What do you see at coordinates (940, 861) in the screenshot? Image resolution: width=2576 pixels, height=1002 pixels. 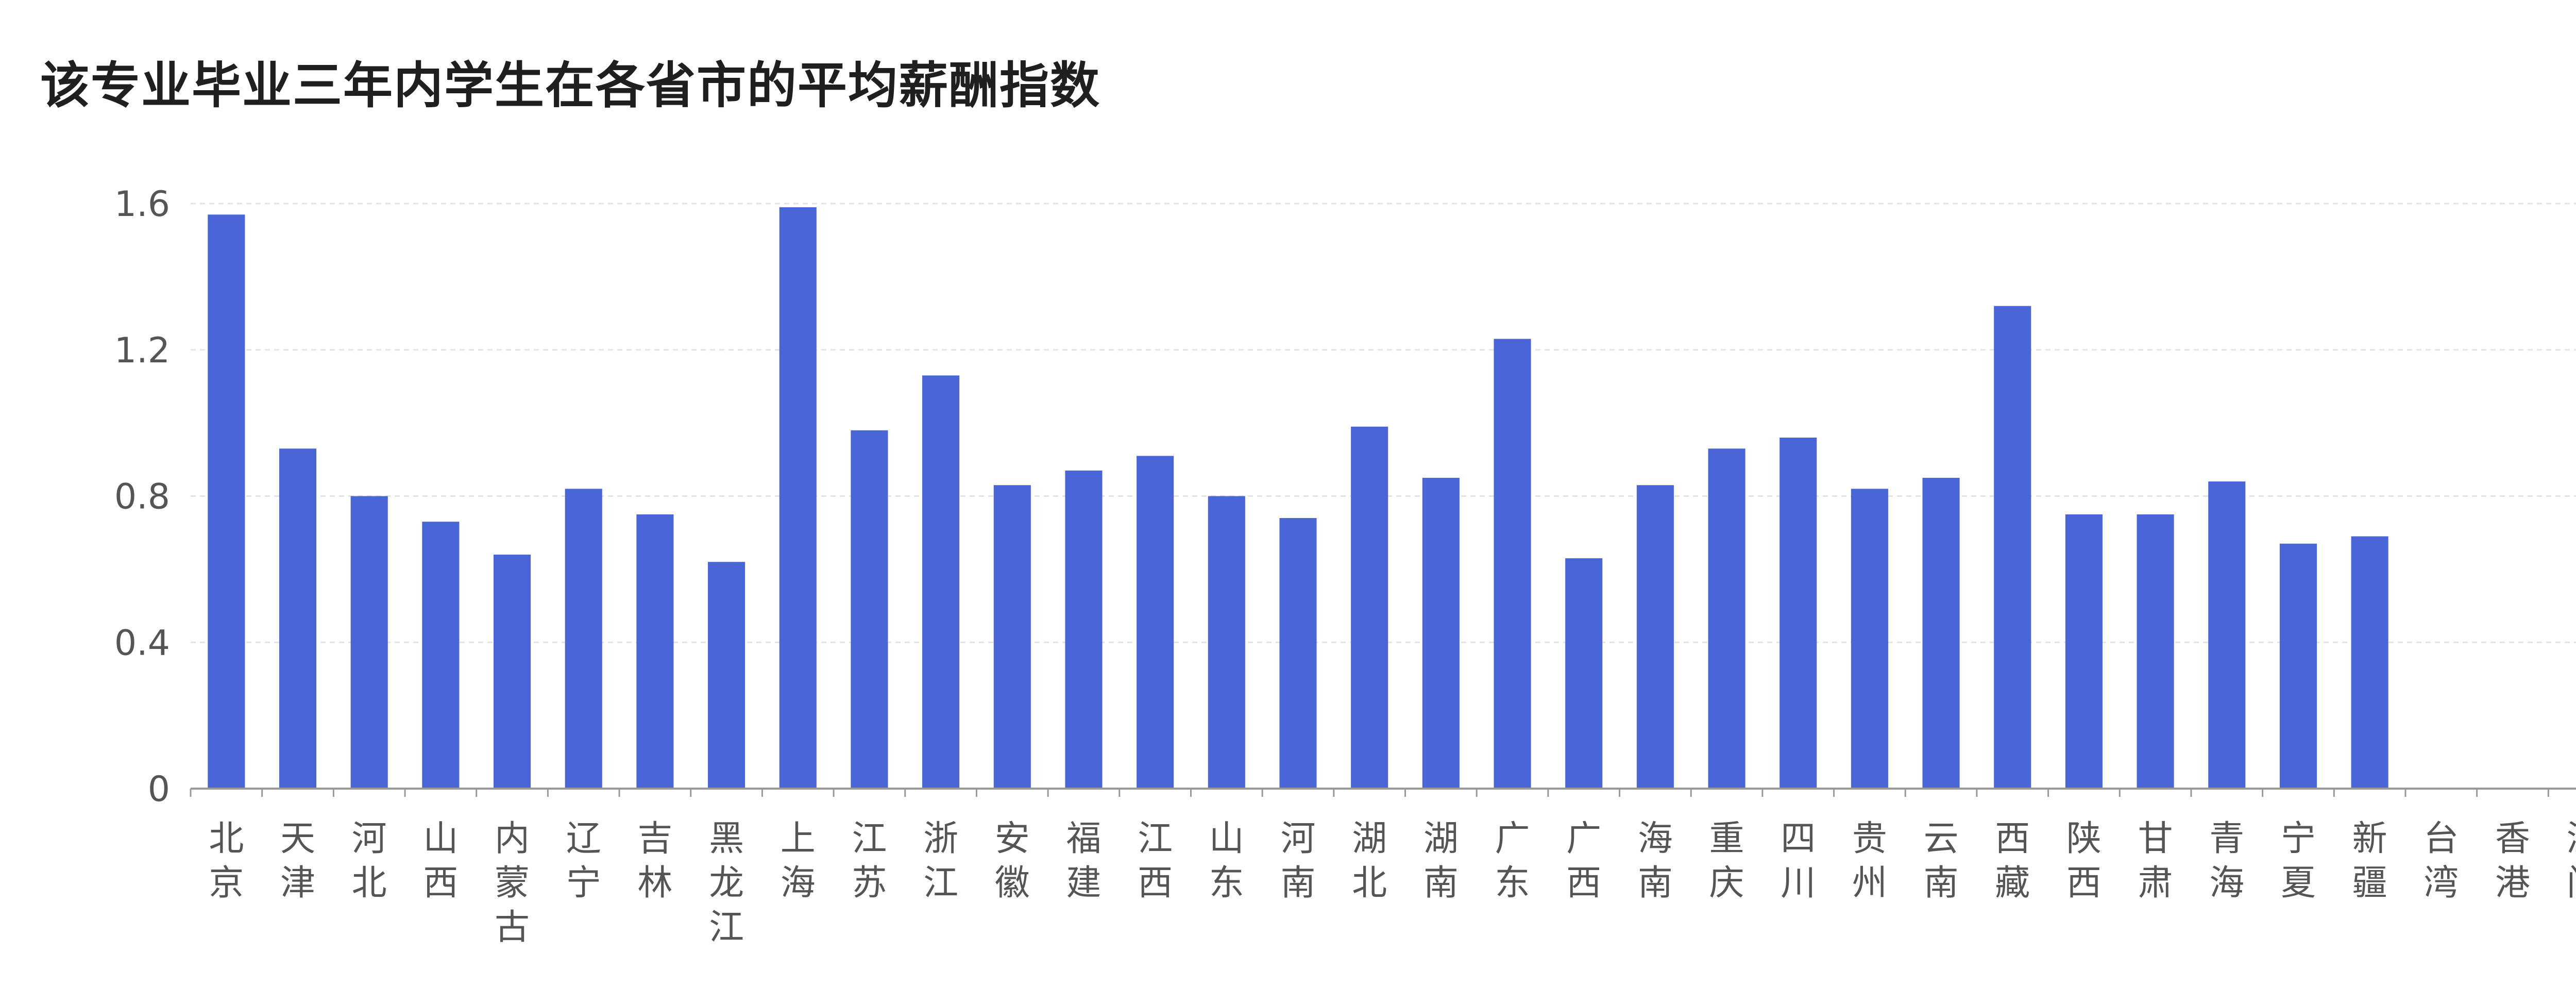 I see `x-tick-label: 浙江` at bounding box center [940, 861].